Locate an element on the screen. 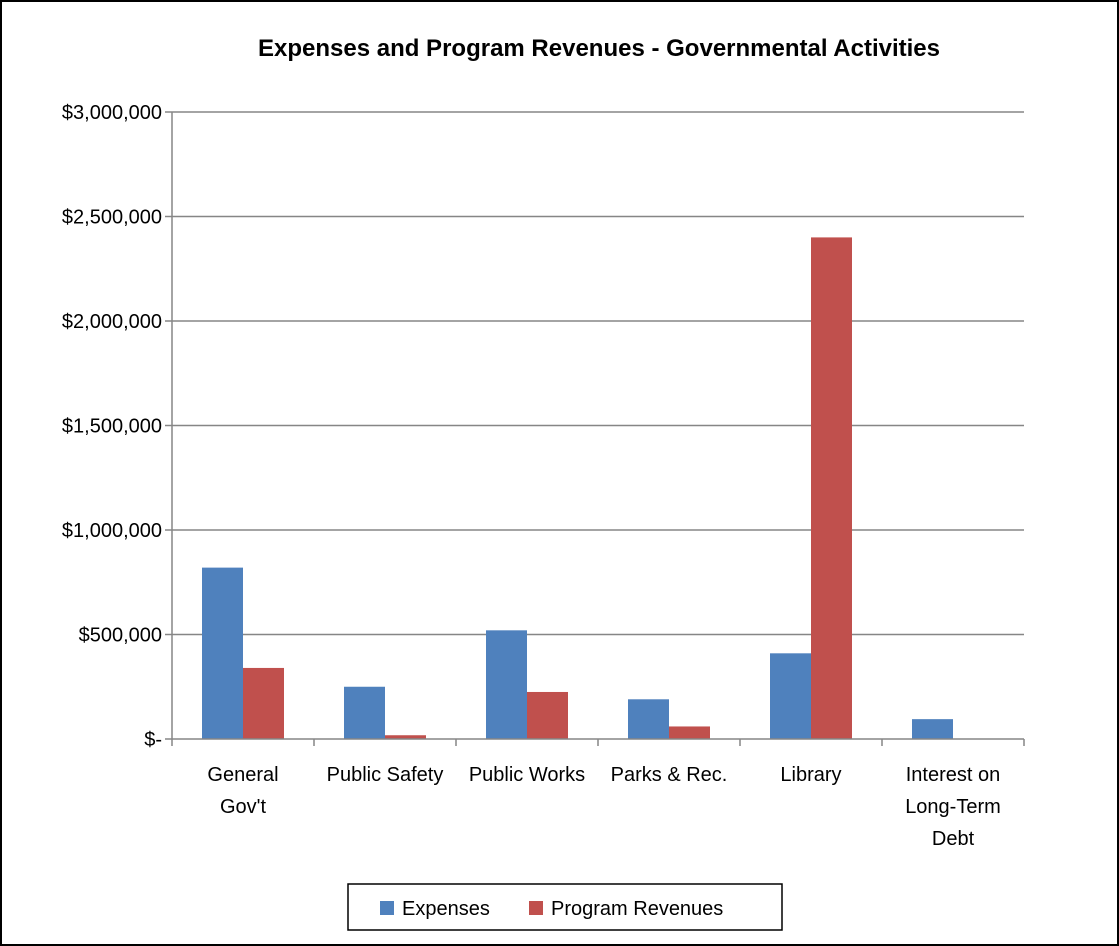 This screenshot has width=1119, height=946. x-category-label-line: Library is located at coordinates (810, 775).